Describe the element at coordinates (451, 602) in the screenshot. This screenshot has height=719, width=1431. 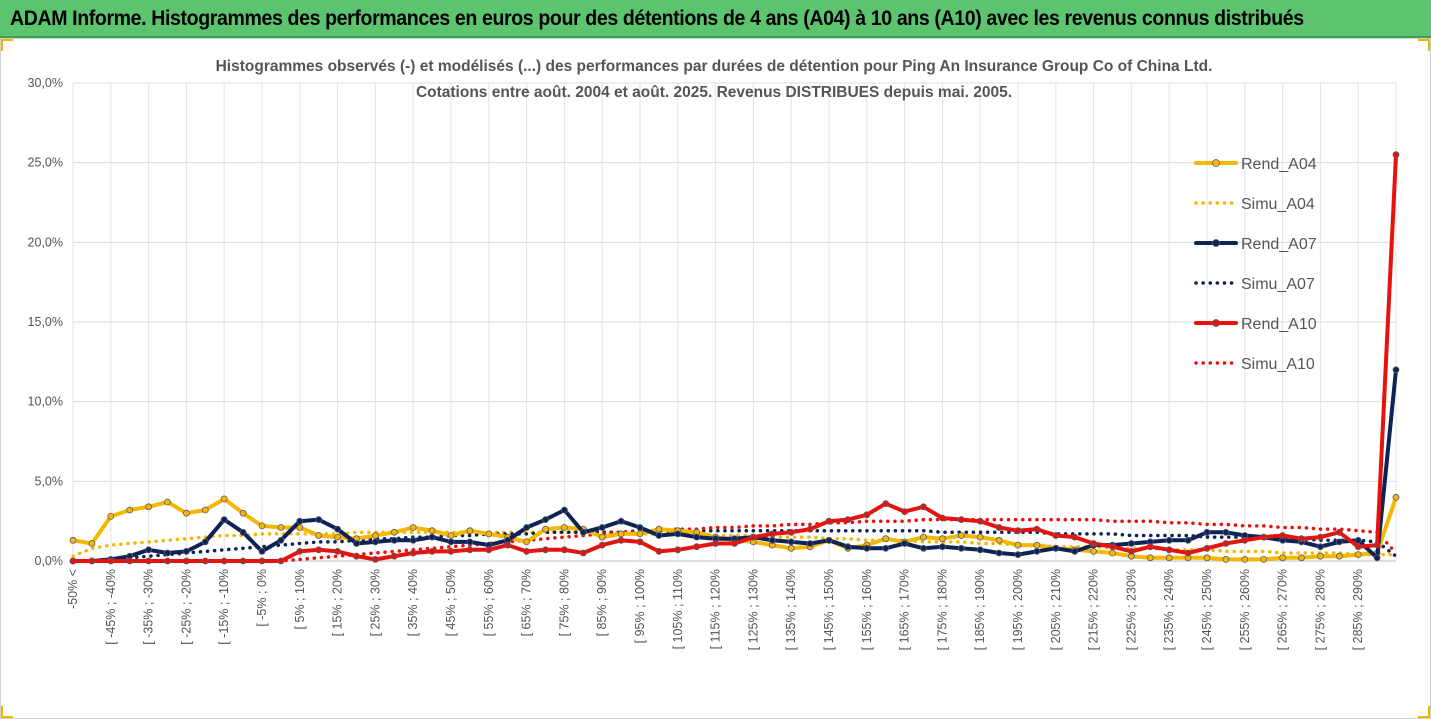
I see `x-tick-label: [ 45% ; 50%` at that location.